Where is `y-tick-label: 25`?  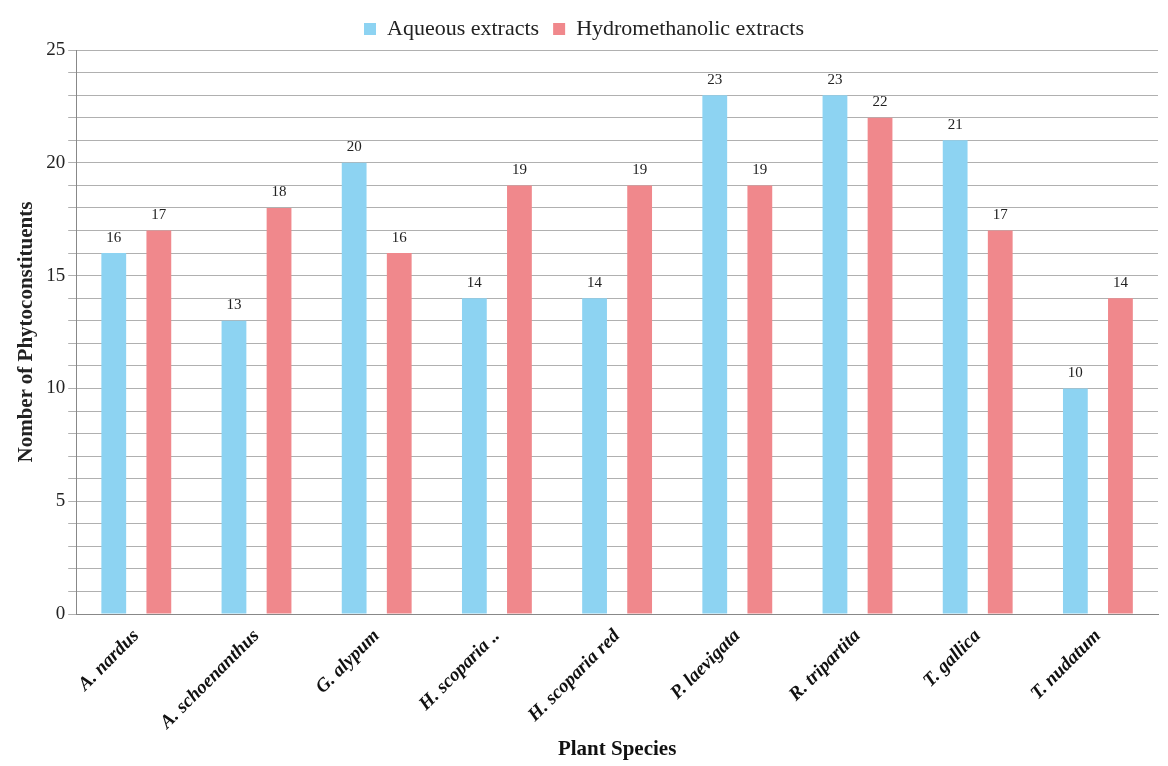 y-tick-label: 25 is located at coordinates (56, 48).